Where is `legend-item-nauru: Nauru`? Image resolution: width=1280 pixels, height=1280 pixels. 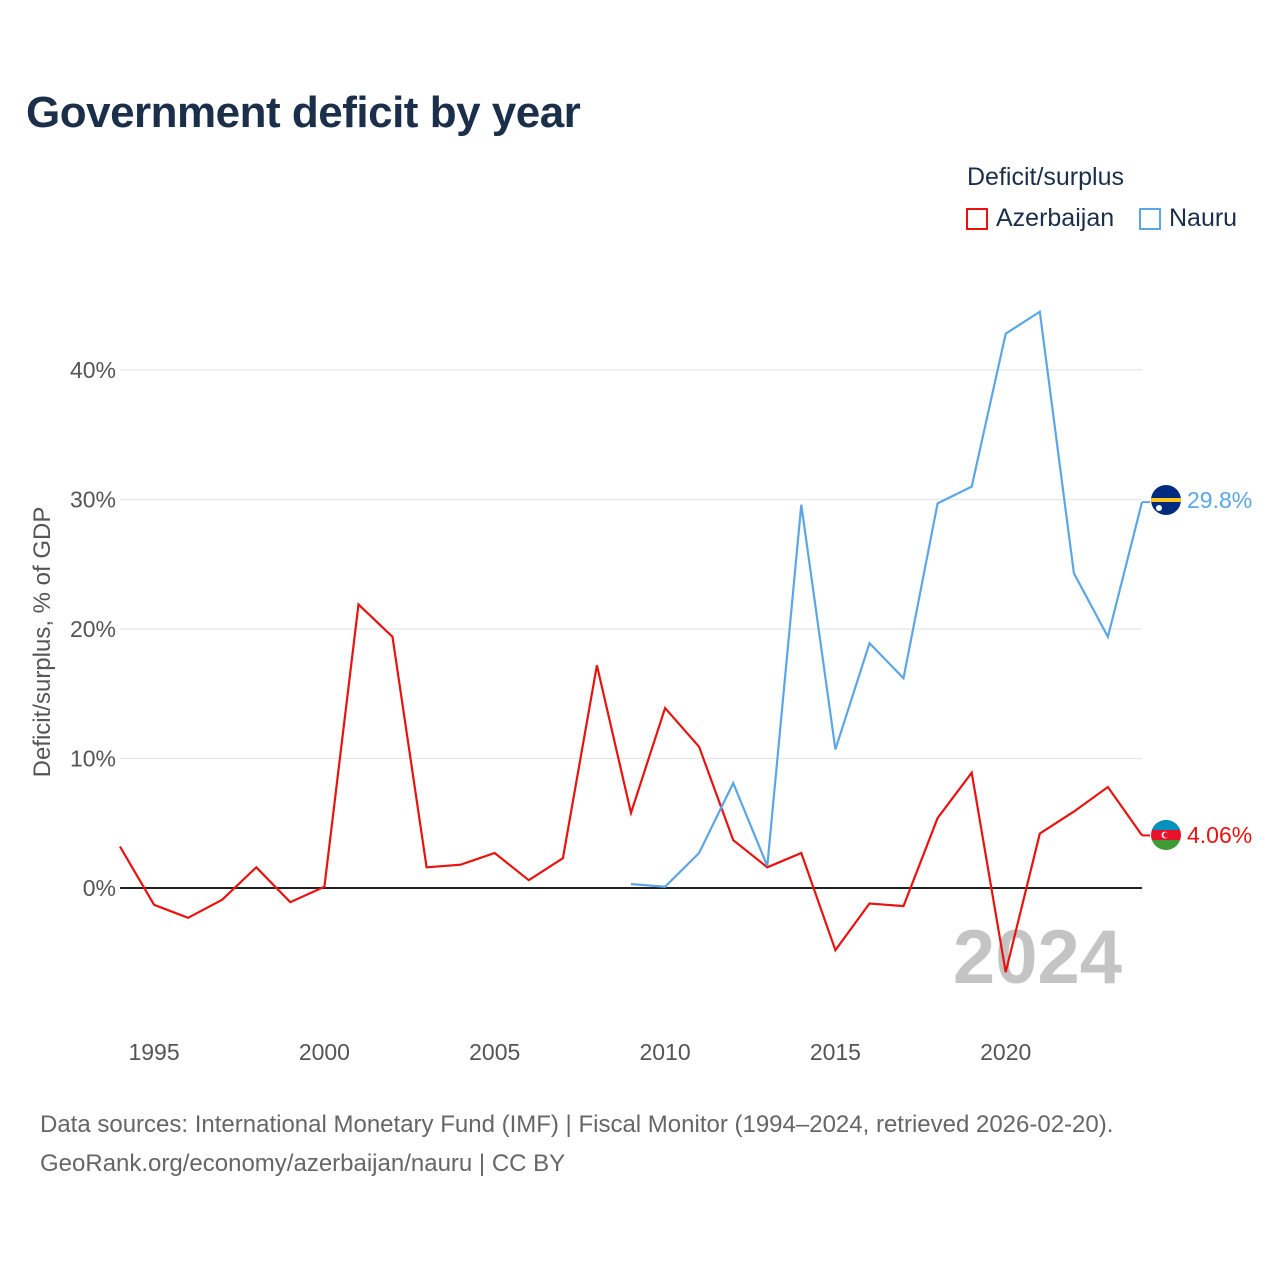
legend-item-nauru: Nauru is located at coordinates (1188, 218).